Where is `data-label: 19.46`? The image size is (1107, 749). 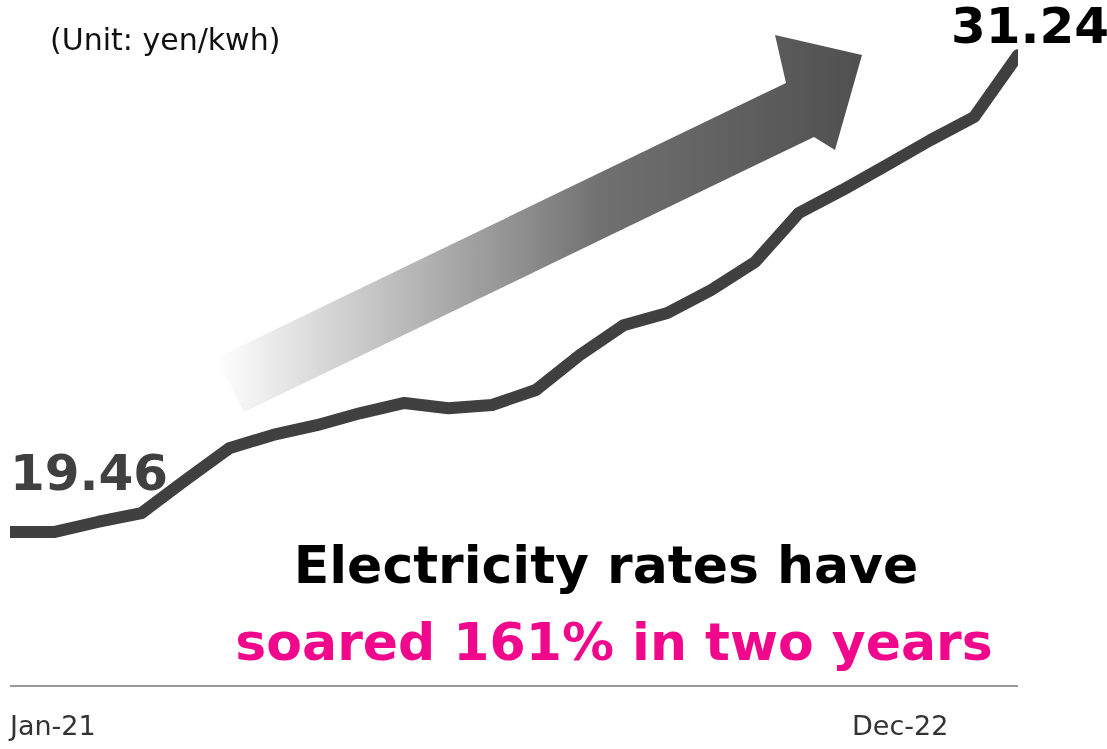 data-label: 19.46 is located at coordinates (89, 473).